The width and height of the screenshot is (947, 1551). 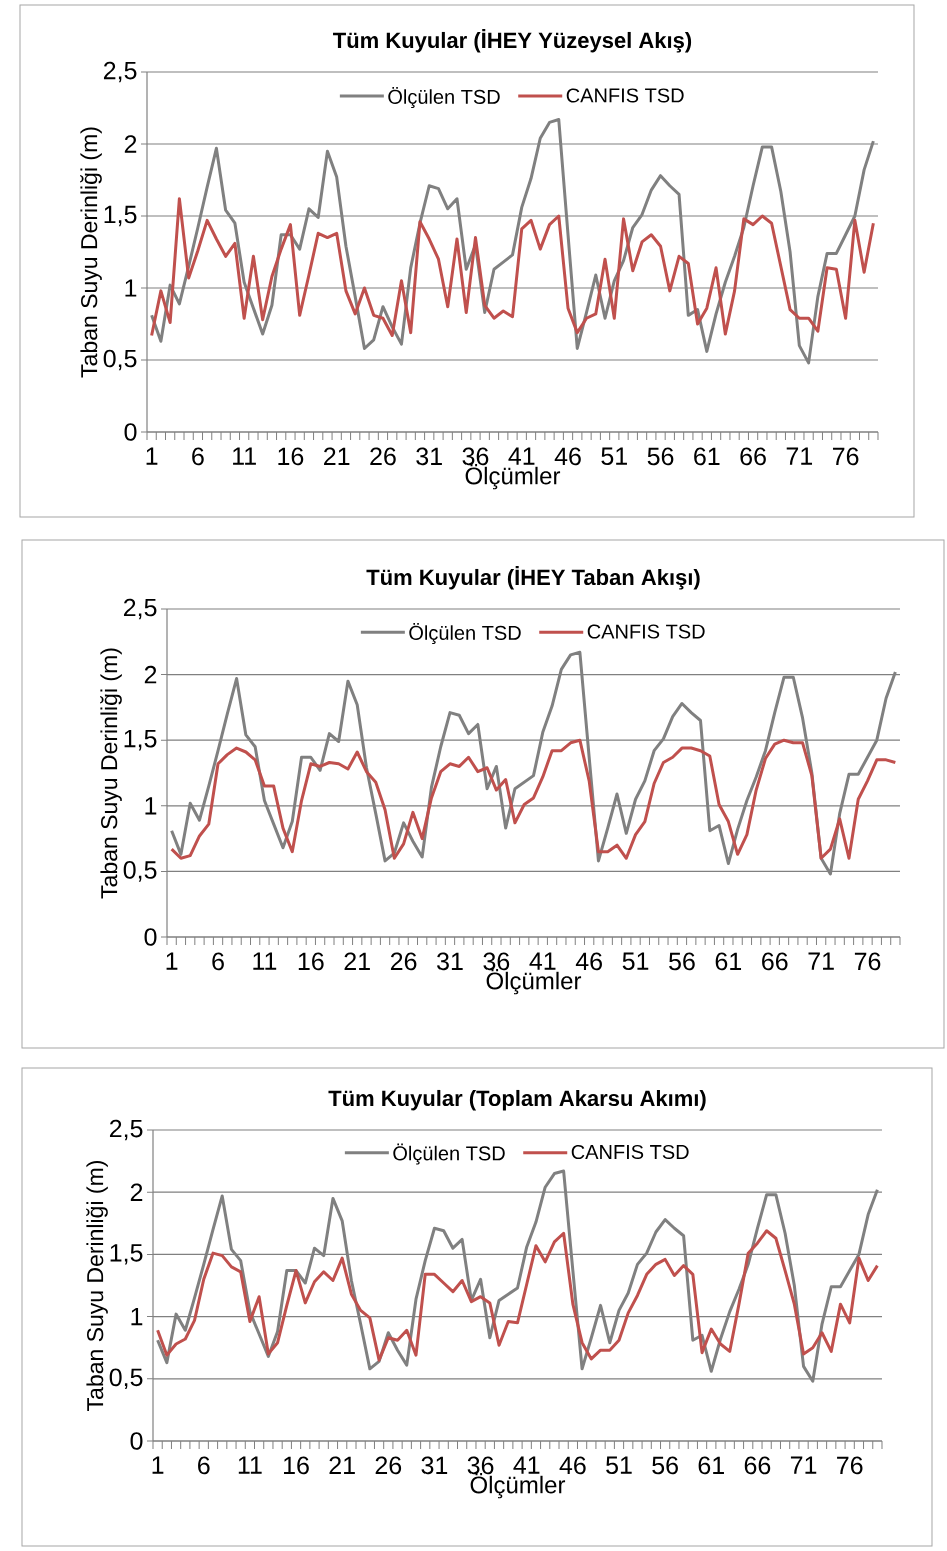 What do you see at coordinates (533, 578) in the screenshot?
I see `chart-title: Tüm Kuyular (İHEY Taban Akışı)` at bounding box center [533, 578].